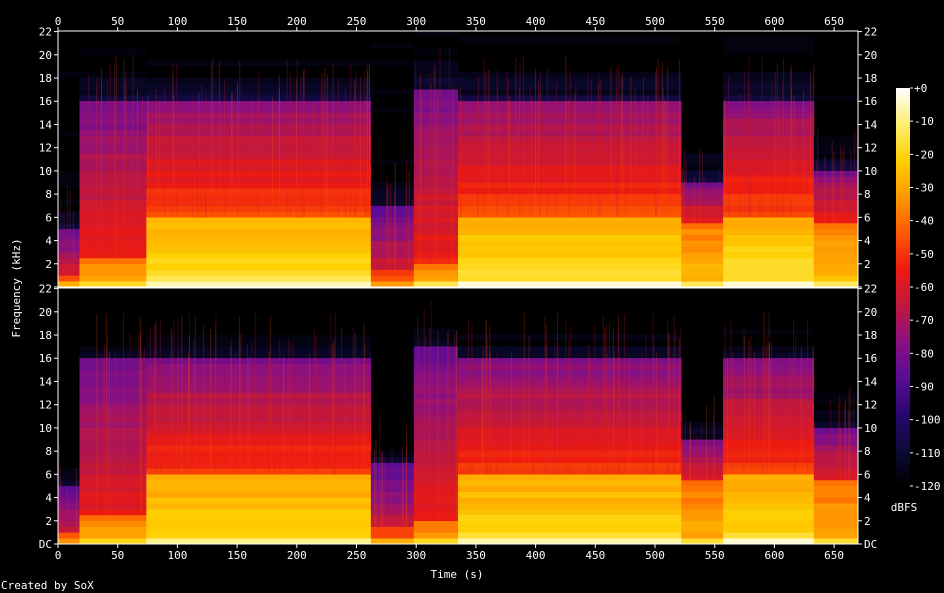 Image resolution: width=944 pixels, height=593 pixels. I want to click on y-tick-label-right: 14, so click(871, 124).